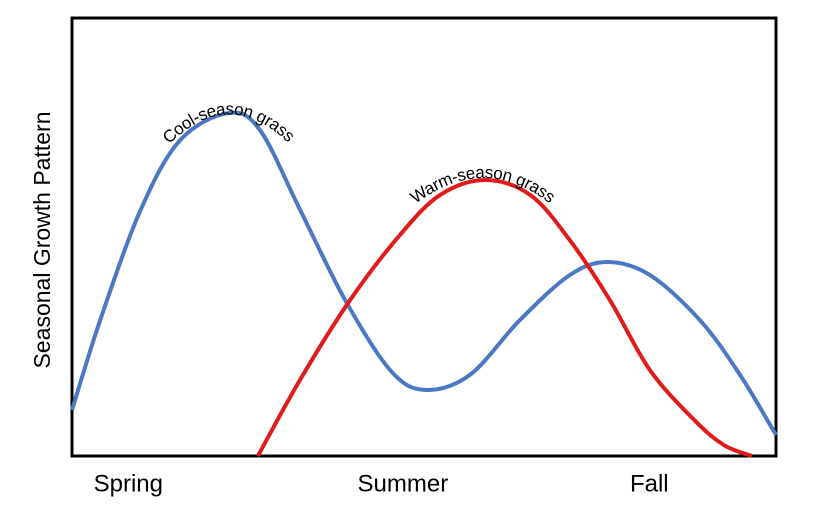 The height and width of the screenshot is (509, 820). Describe the element at coordinates (128, 483) in the screenshot. I see `x-tick-label: Spring` at that location.